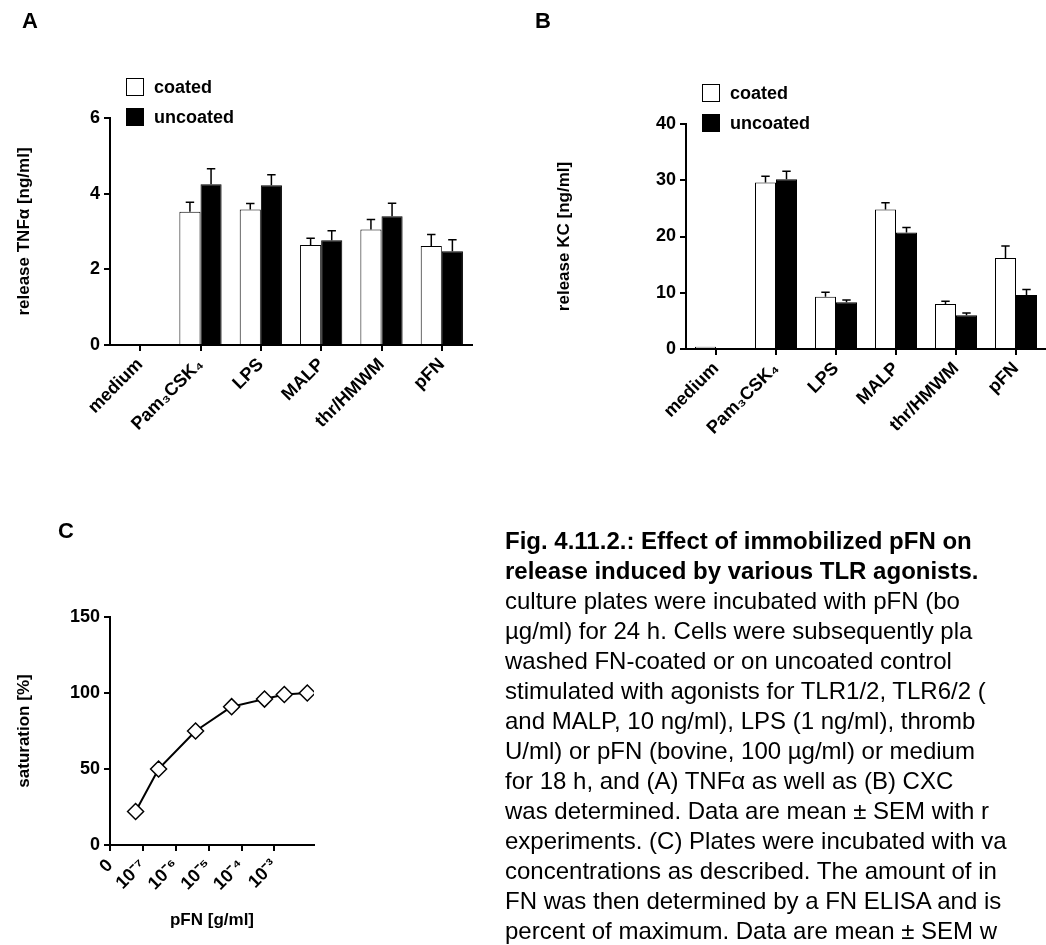 This screenshot has height=945, width=1046. I want to click on y-tick-label: 2, so click(94, 268).